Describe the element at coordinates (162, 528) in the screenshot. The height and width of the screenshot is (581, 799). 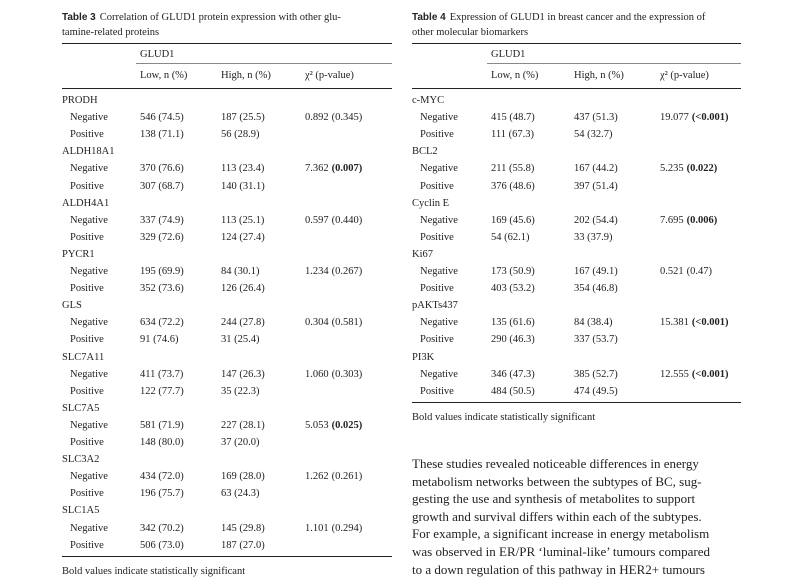
I see `cell: 342 (70.2)` at that location.